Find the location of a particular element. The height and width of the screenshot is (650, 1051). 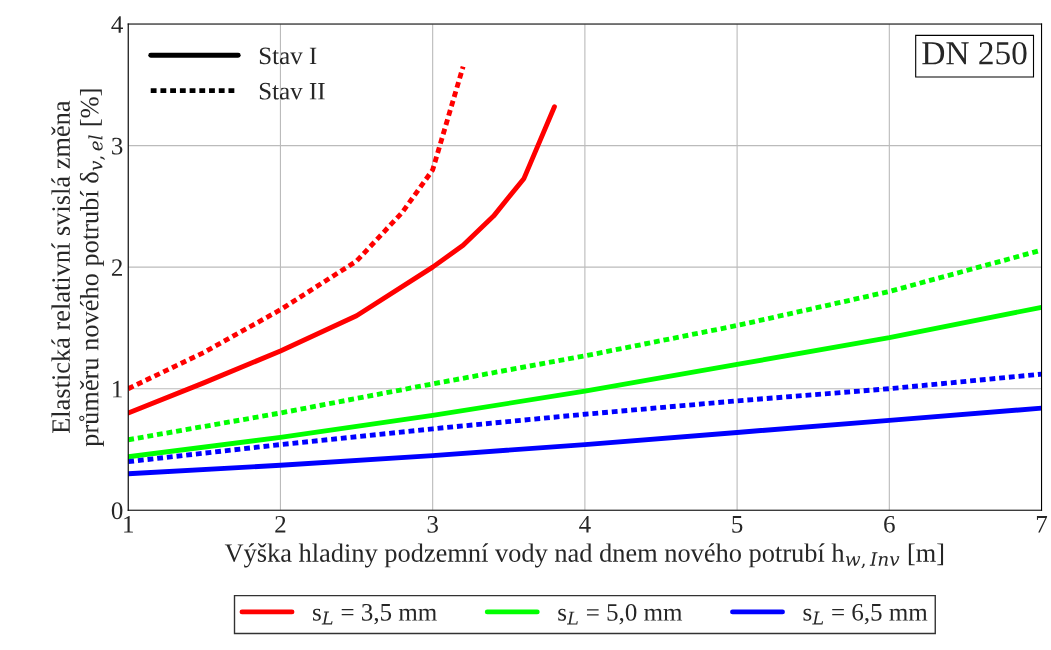

y-tick-label: 4 is located at coordinates (117, 24).